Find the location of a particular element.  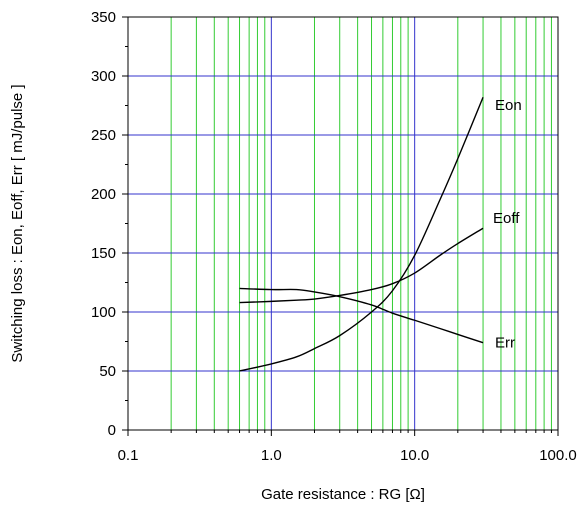

y-tick-label: 250 is located at coordinates (103, 135).